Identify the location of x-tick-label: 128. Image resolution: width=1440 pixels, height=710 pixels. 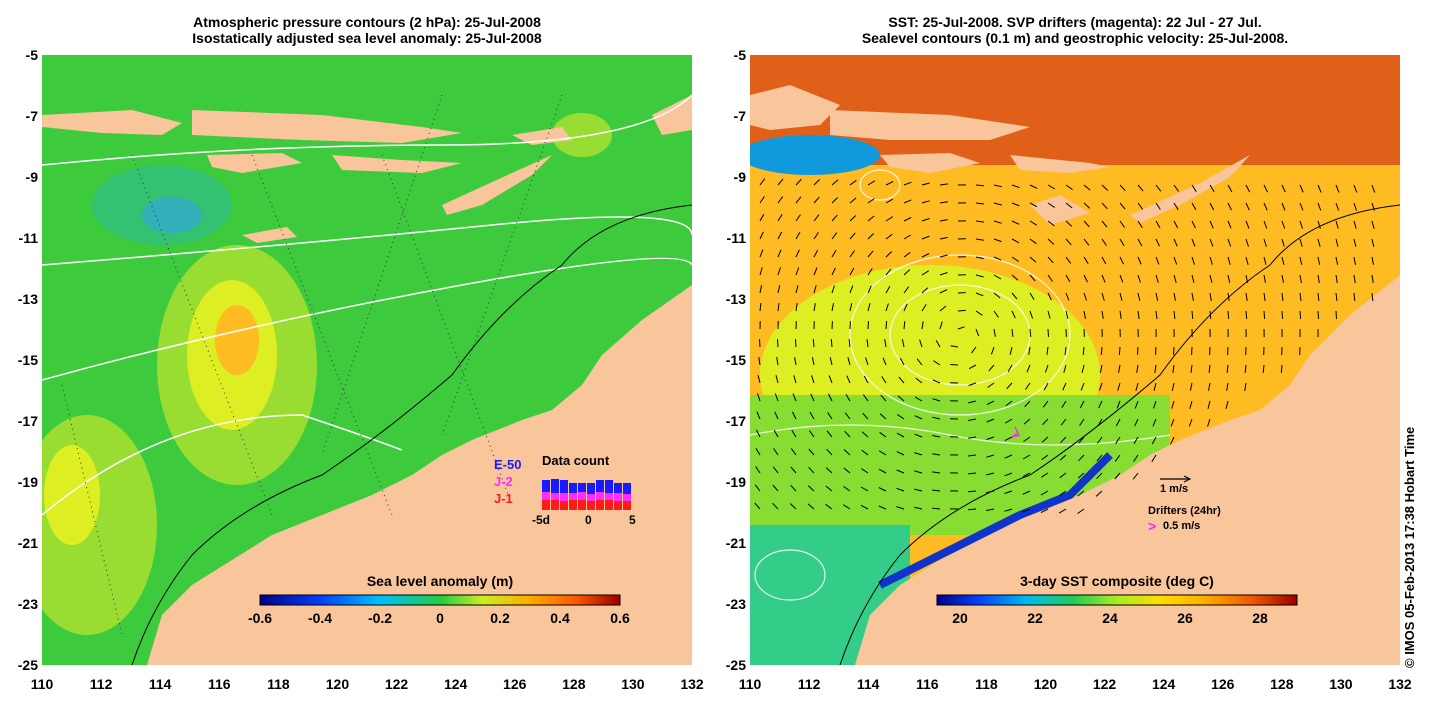
(1282, 684).